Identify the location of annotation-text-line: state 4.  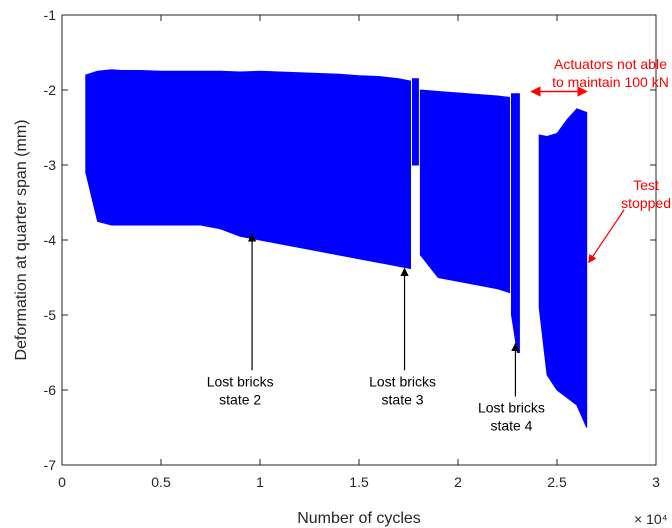
(511, 426).